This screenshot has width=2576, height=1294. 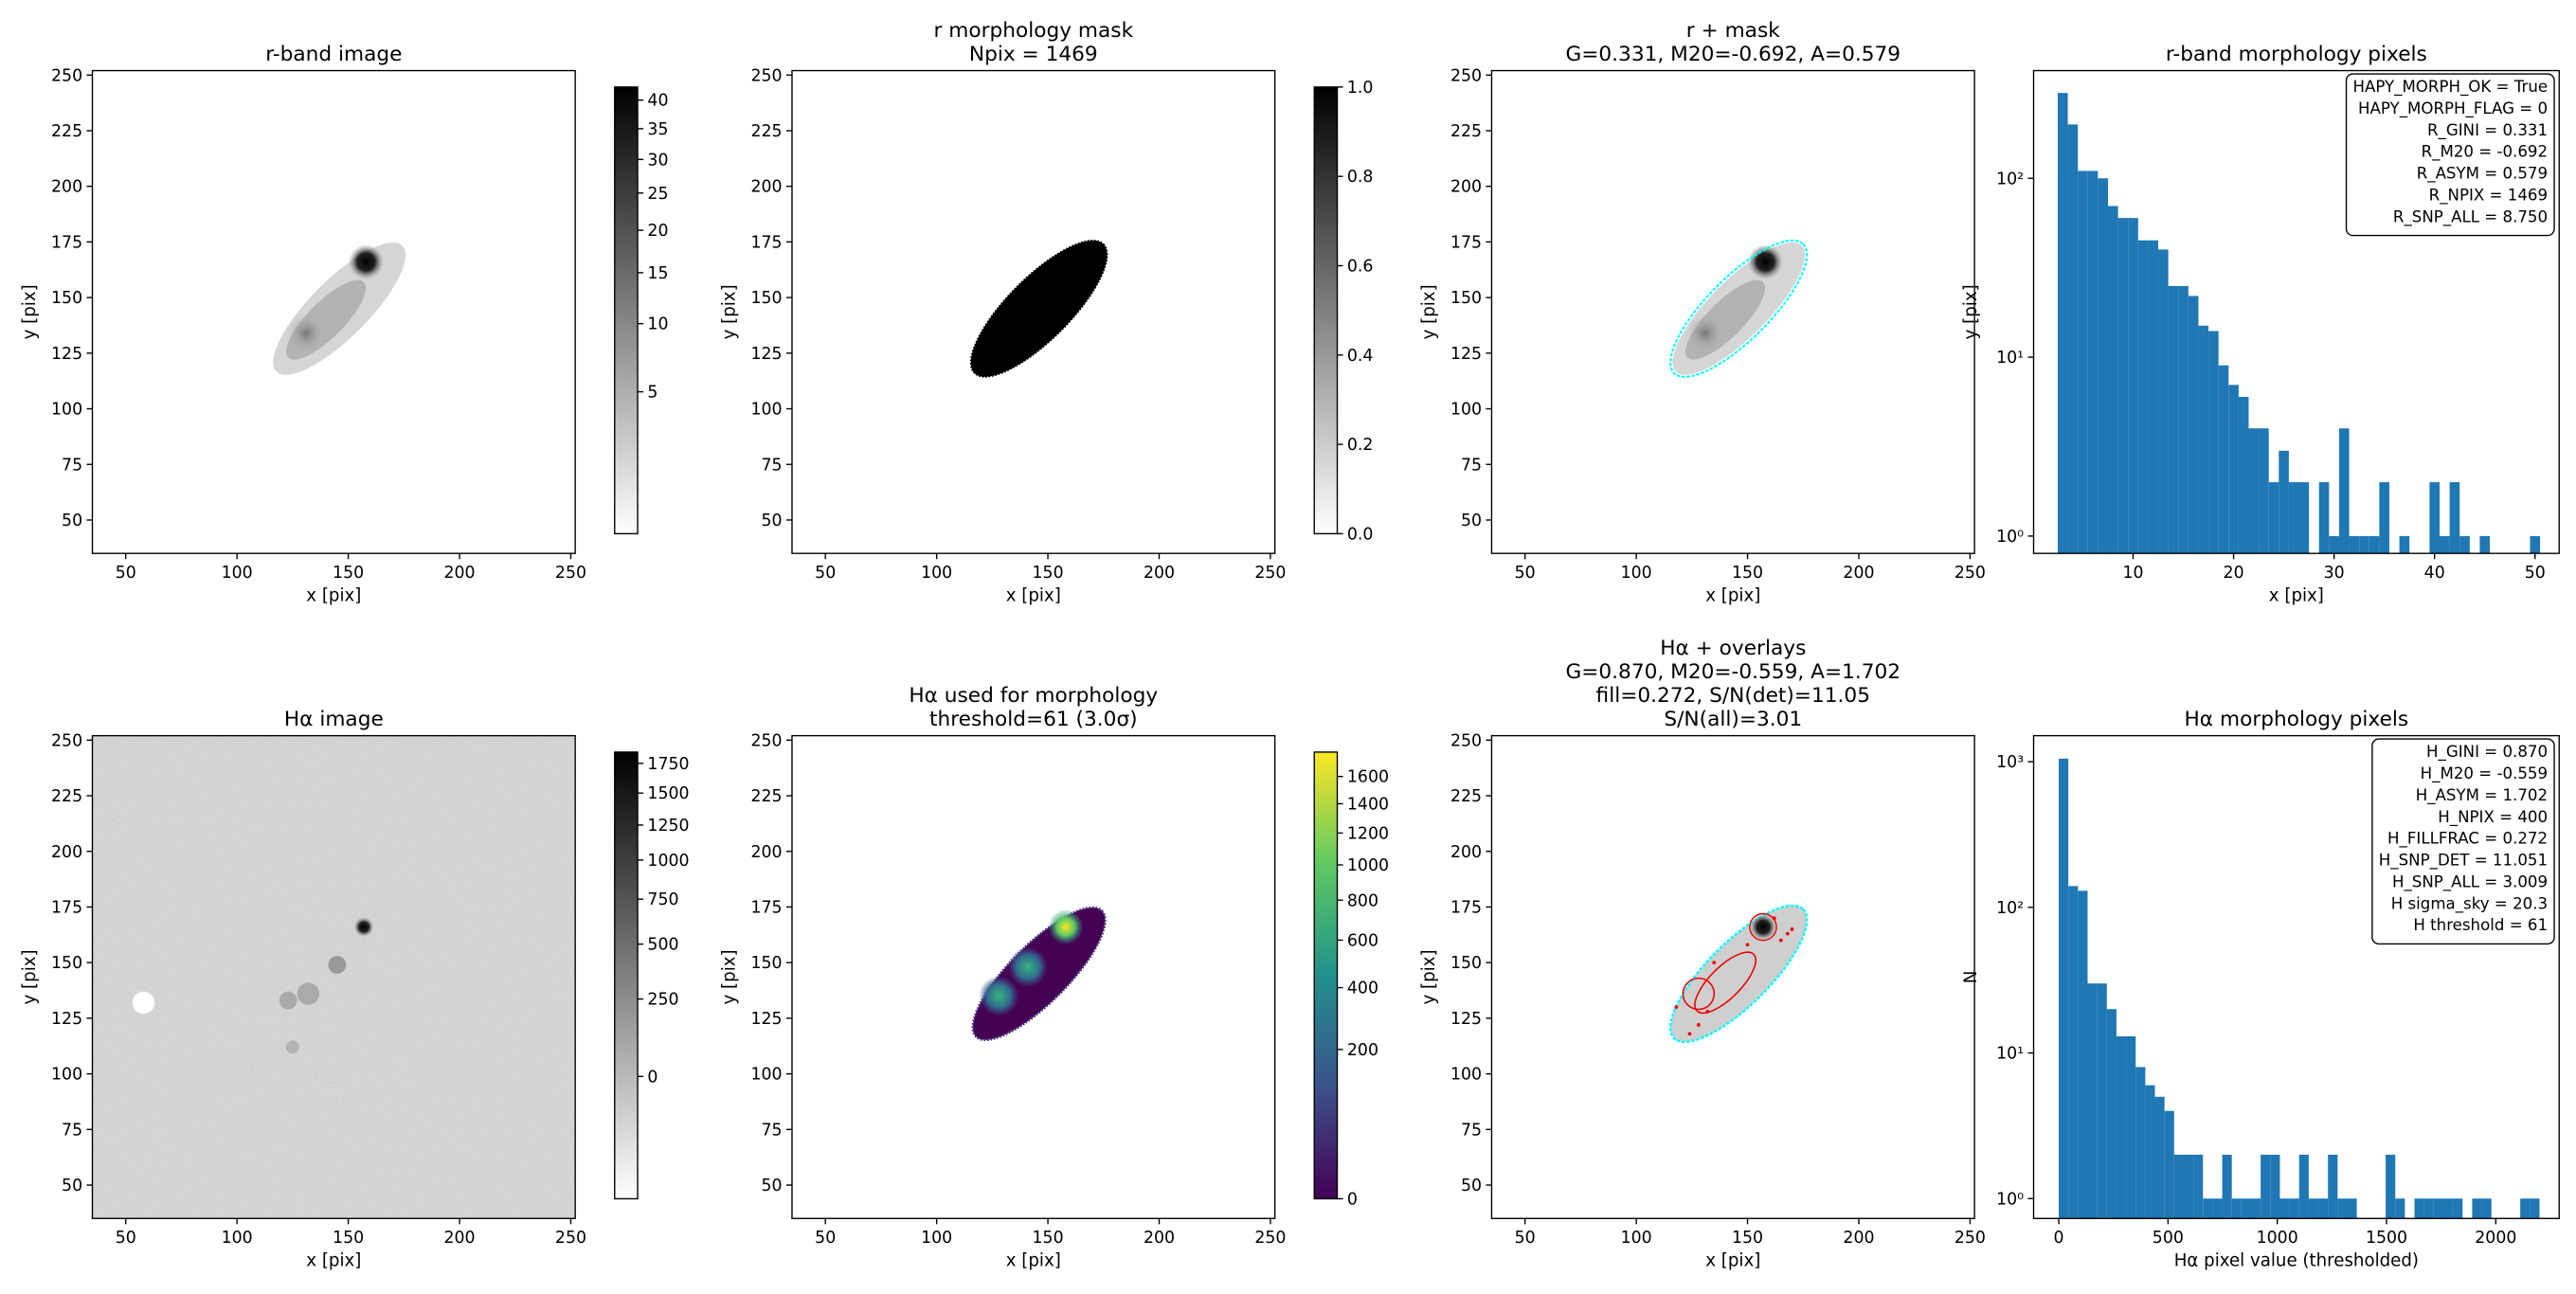 I want to click on panel-title: r-band image, so click(x=333, y=54).